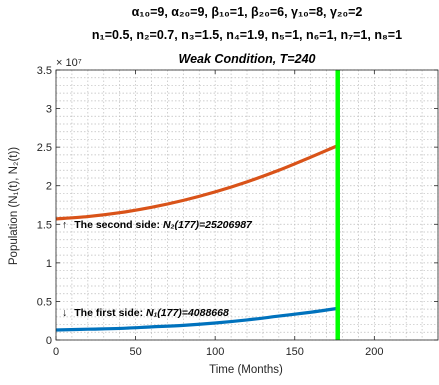  I want to click on y-tick-label: 3.5, so click(44, 71).